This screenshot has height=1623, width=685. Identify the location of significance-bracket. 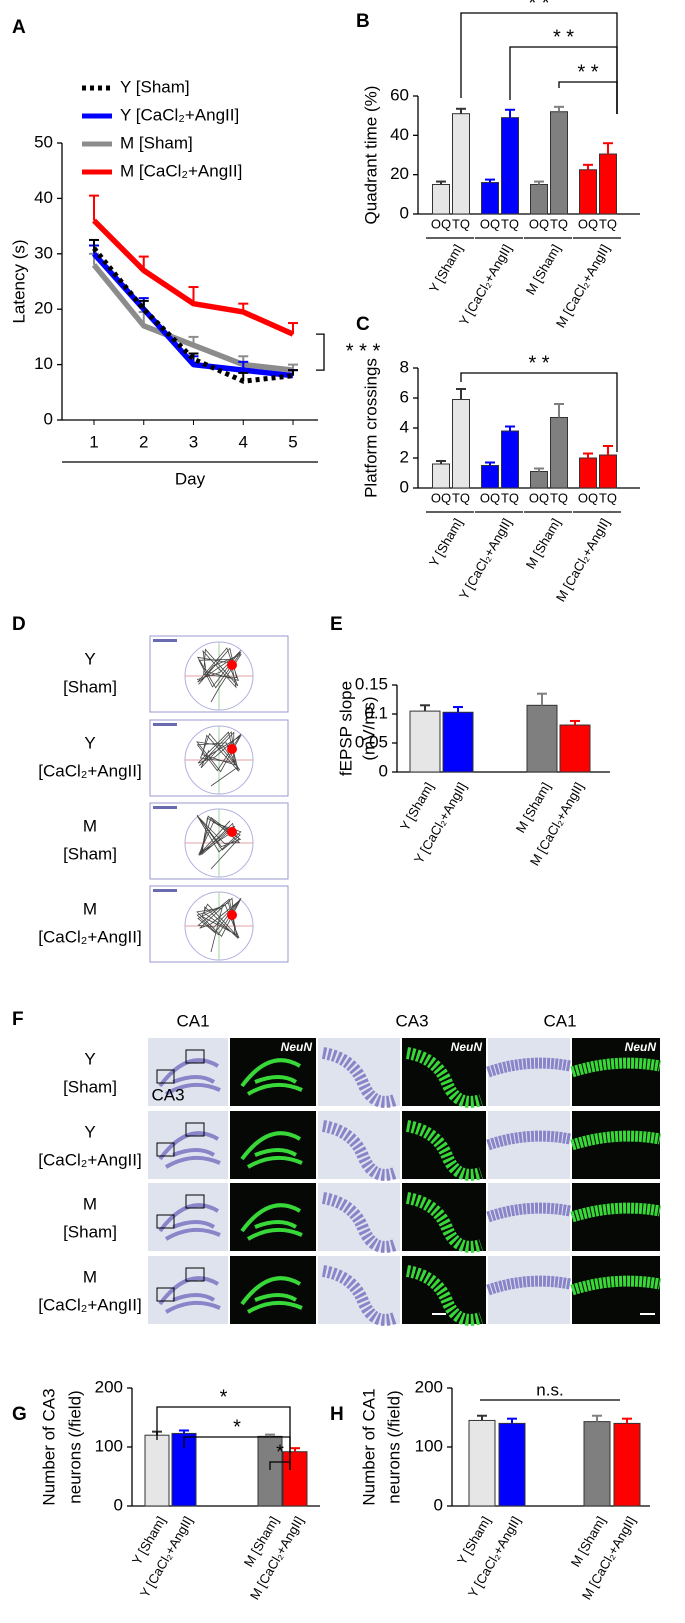
(237, 1453).